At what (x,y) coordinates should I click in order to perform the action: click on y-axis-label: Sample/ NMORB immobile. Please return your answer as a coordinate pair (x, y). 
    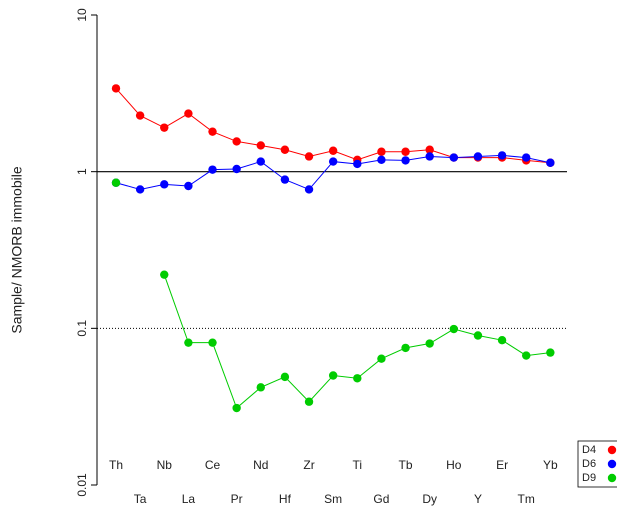
    Looking at the image, I should click on (17, 249).